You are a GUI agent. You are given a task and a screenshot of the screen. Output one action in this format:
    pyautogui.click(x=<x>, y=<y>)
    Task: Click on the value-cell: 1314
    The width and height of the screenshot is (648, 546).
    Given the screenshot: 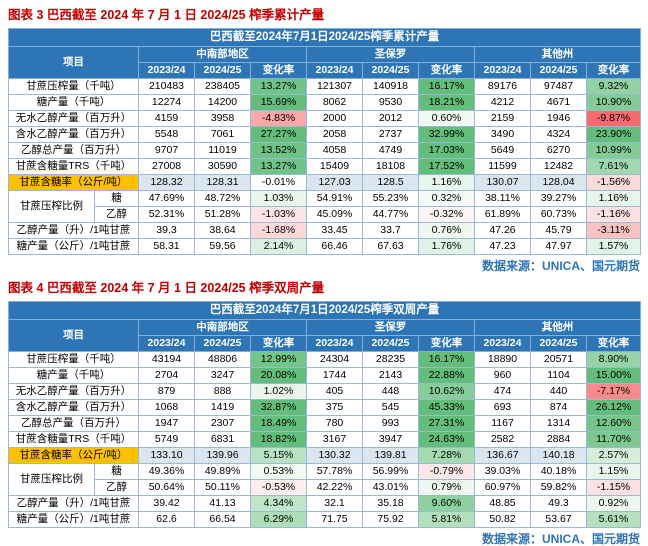 What is the action you would take?
    pyautogui.click(x=558, y=423)
    